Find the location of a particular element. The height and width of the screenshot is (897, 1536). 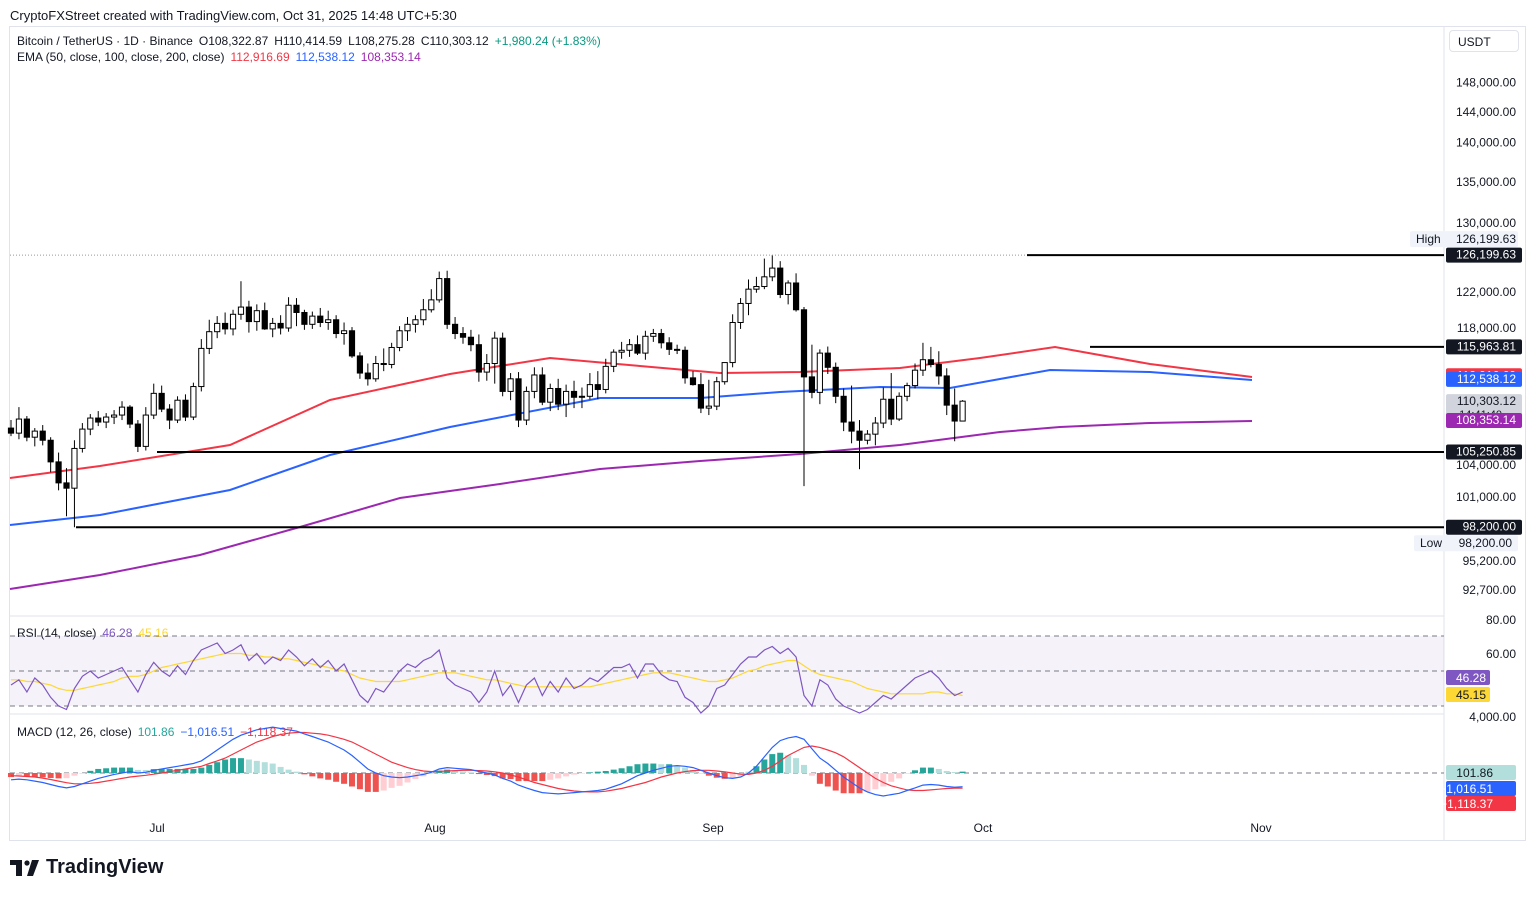

ohlc-open: O108,322.87 is located at coordinates (233, 41).